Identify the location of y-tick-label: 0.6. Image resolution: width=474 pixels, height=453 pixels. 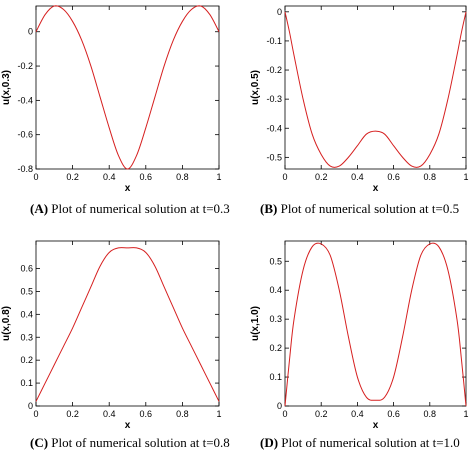
(26, 269).